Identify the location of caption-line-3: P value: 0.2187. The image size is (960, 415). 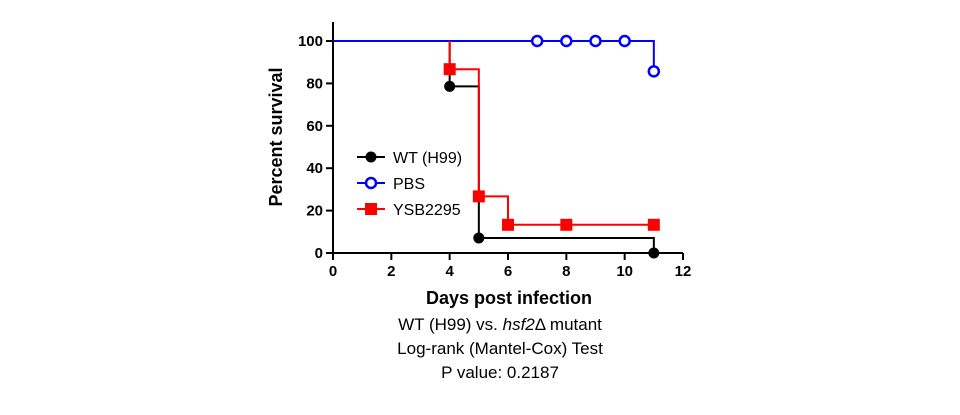
(500, 372).